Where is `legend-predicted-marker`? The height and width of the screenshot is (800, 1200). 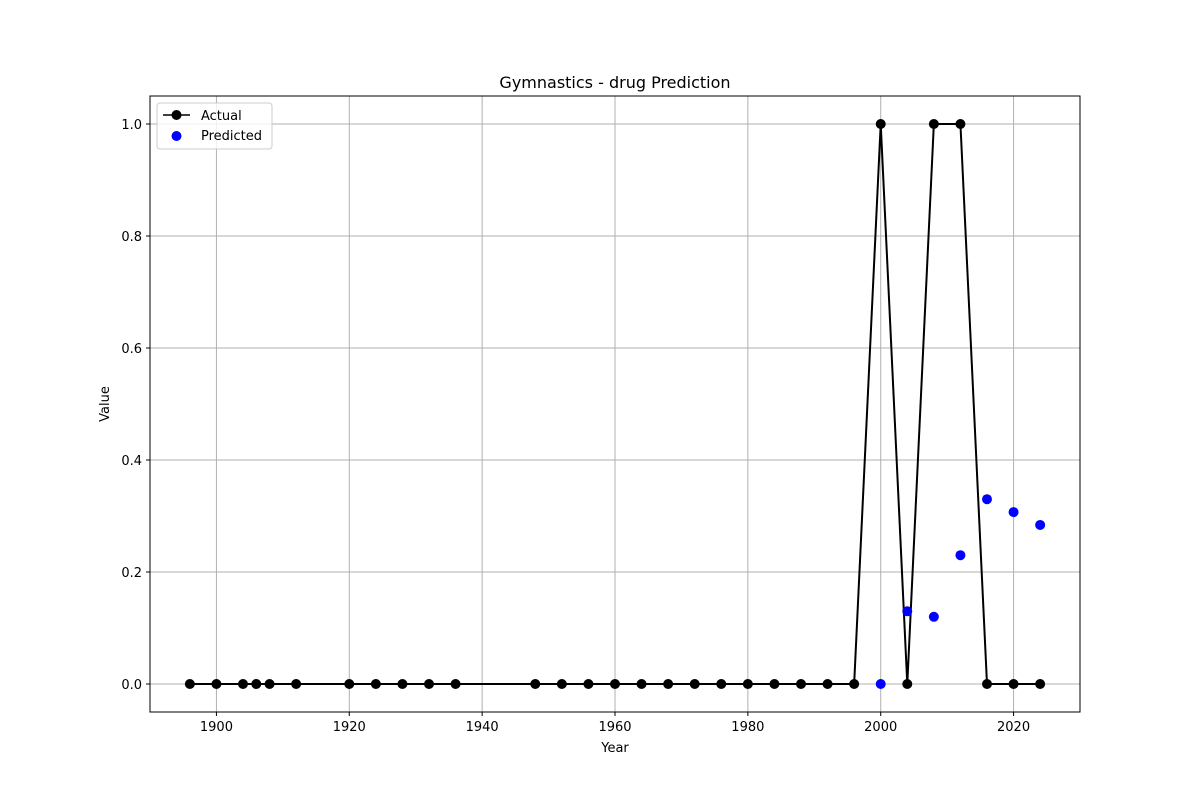
legend-predicted-marker is located at coordinates (176, 136).